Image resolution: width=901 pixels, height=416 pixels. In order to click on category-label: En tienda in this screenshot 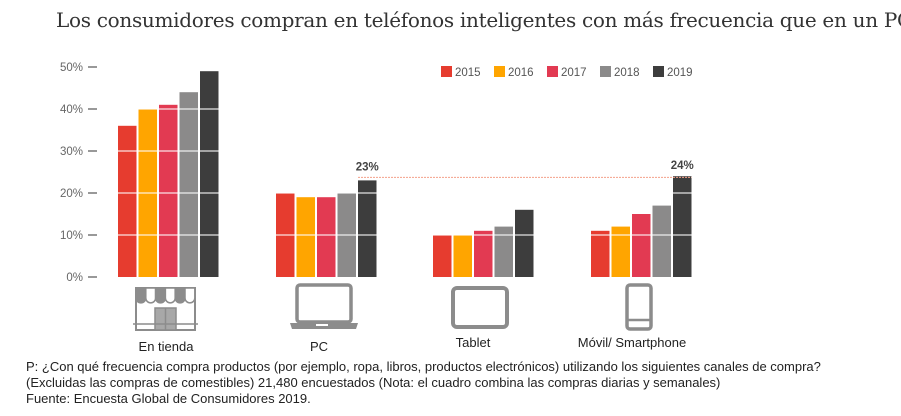, I will do `click(167, 346)`.